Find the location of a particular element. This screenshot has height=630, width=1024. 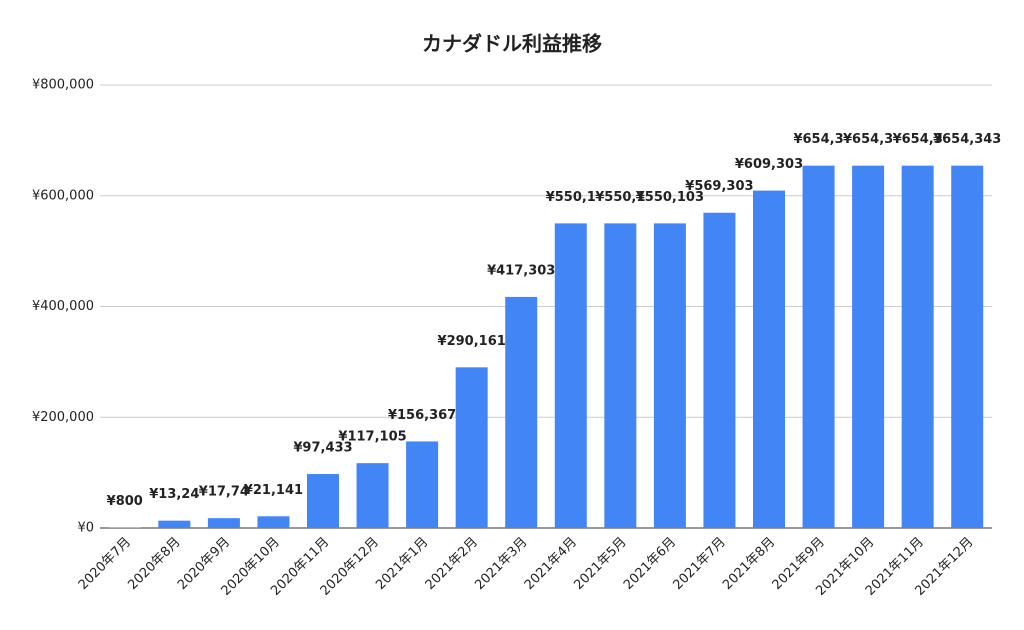

x-tick-label: 2020年8月 is located at coordinates (154, 564).